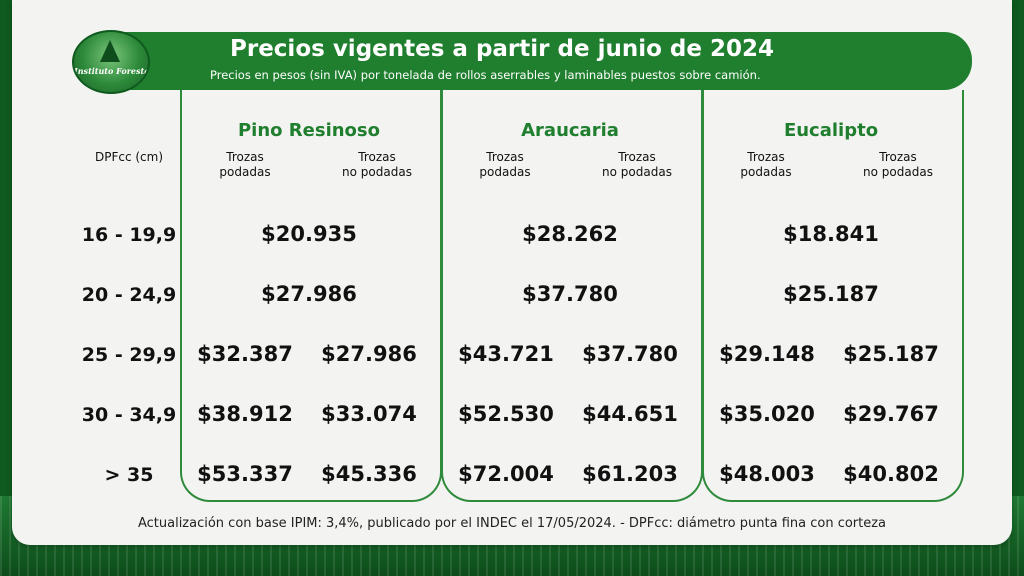 The width and height of the screenshot is (1024, 576). What do you see at coordinates (129, 235) in the screenshot?
I see `row-label: 16 - 19,9` at bounding box center [129, 235].